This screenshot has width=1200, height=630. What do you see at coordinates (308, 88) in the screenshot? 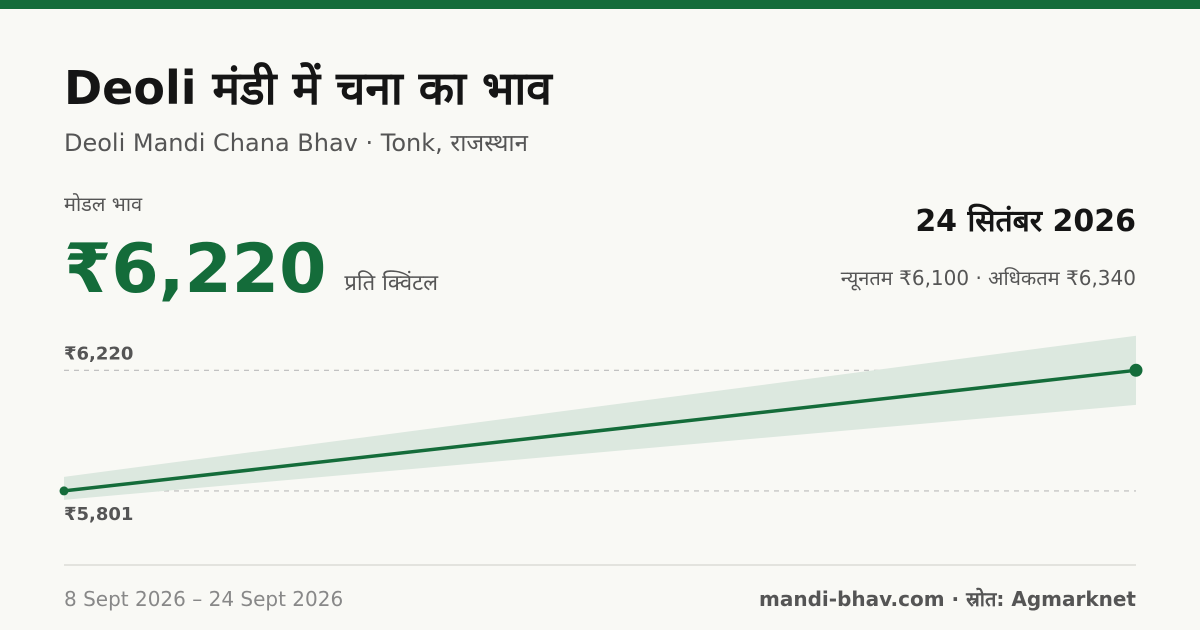
I see `title: Deoli मंडी में चना का भाव` at bounding box center [308, 88].